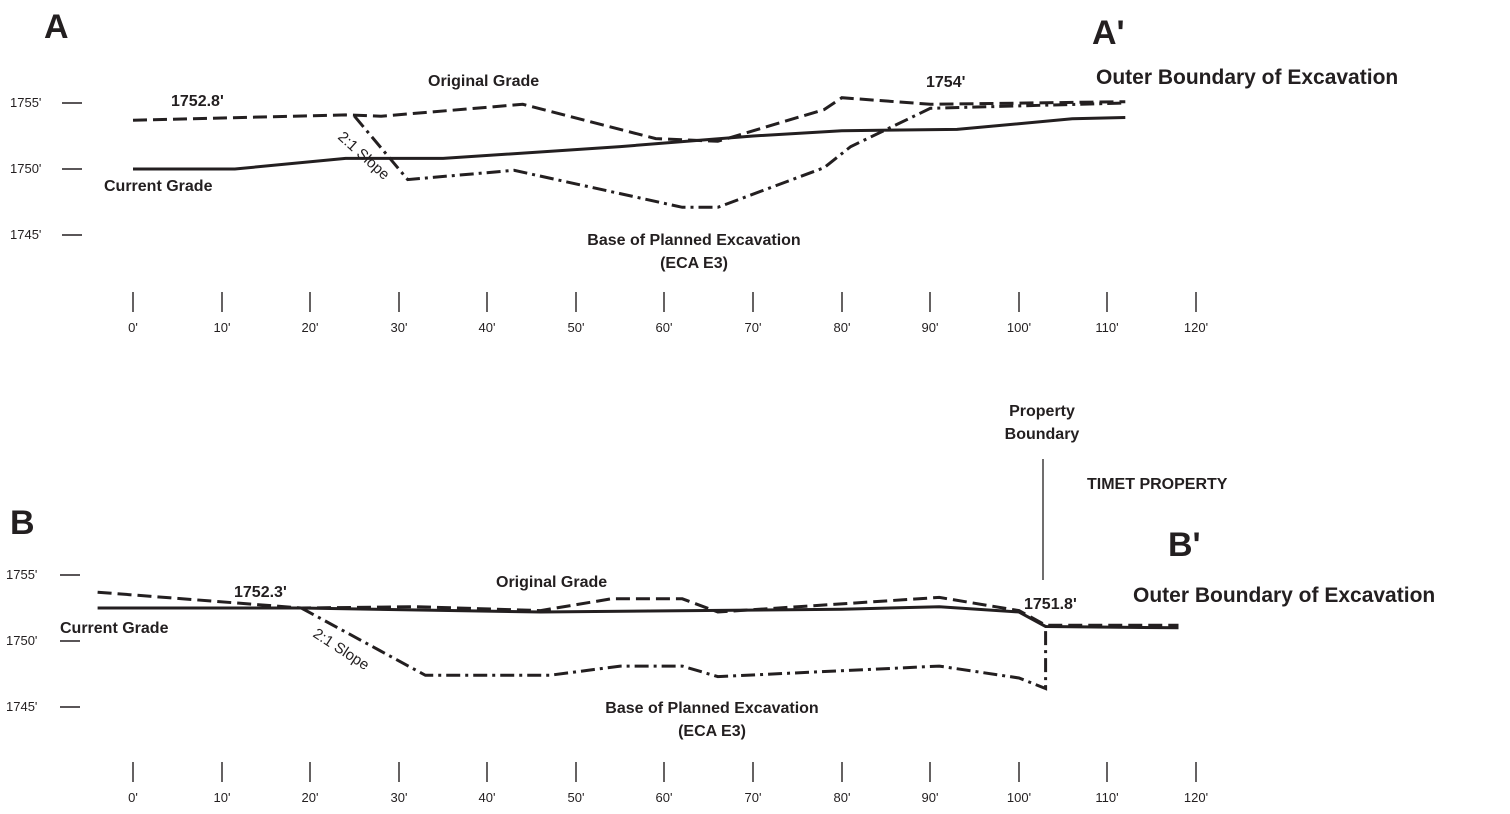  Describe the element at coordinates (576, 797) in the screenshot. I see `section-b-x-tick-label: 50'` at that location.